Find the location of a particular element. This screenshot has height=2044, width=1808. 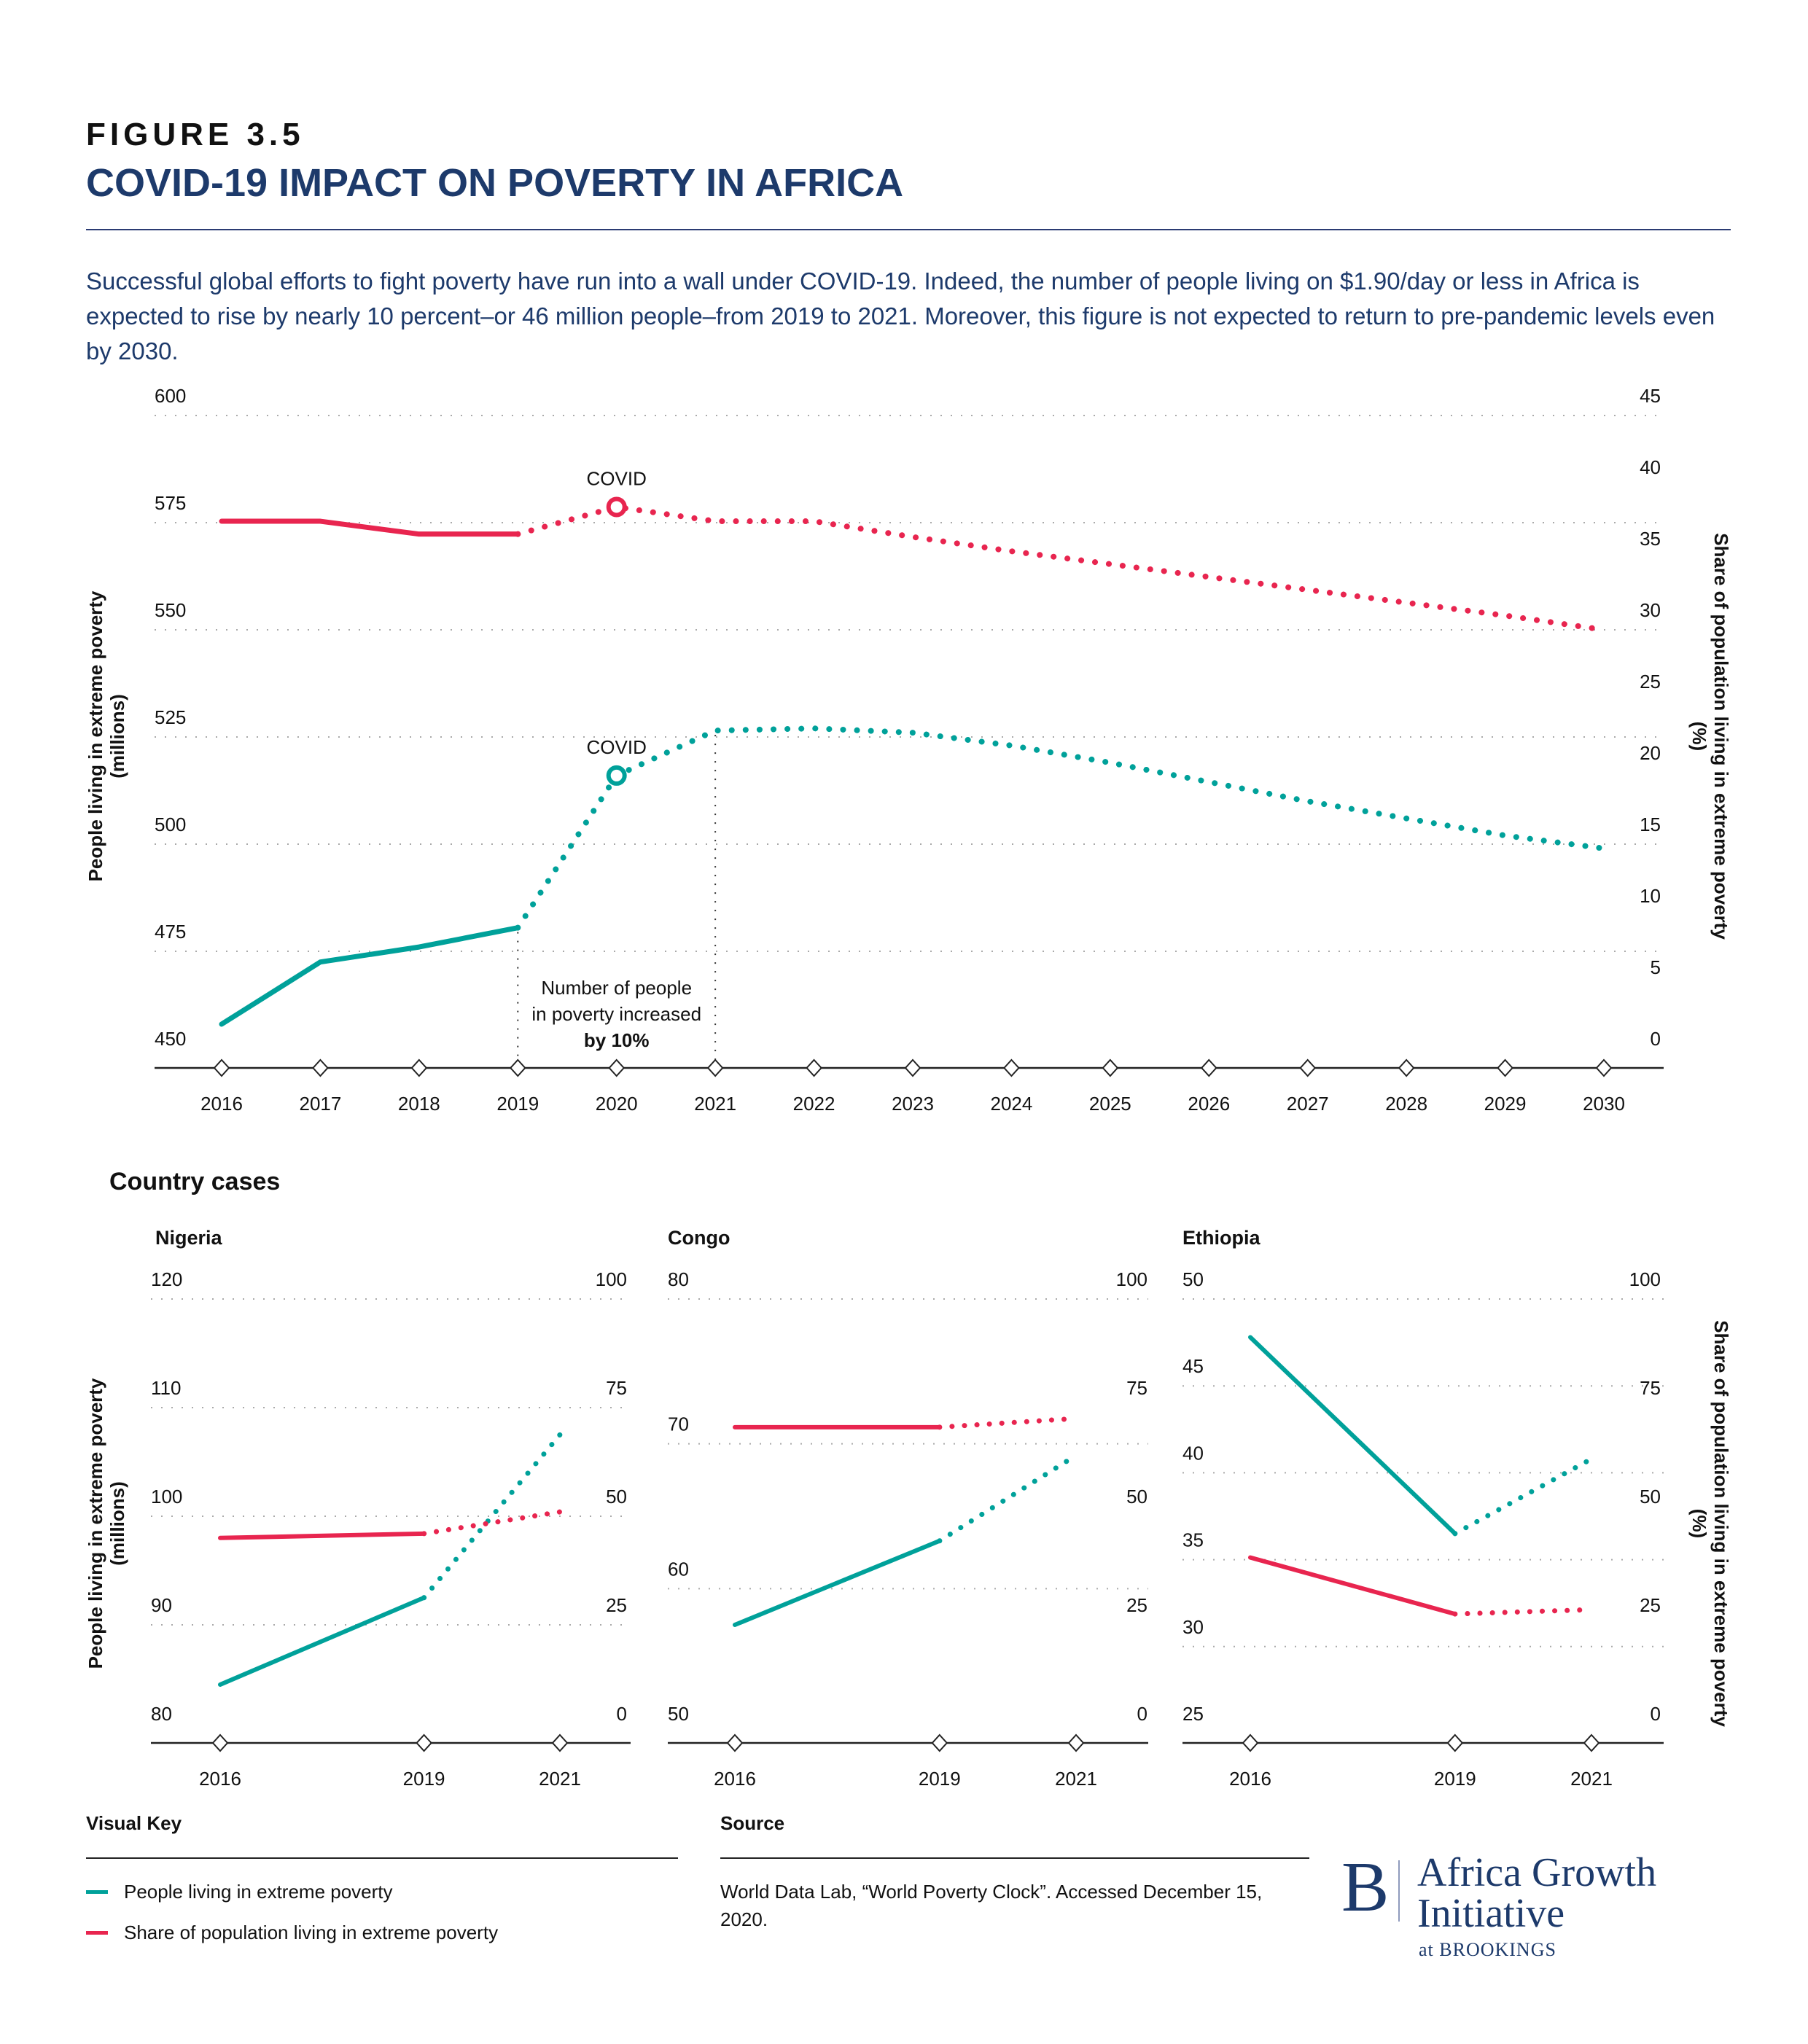

y-tick-right: 15 is located at coordinates (1650, 825).